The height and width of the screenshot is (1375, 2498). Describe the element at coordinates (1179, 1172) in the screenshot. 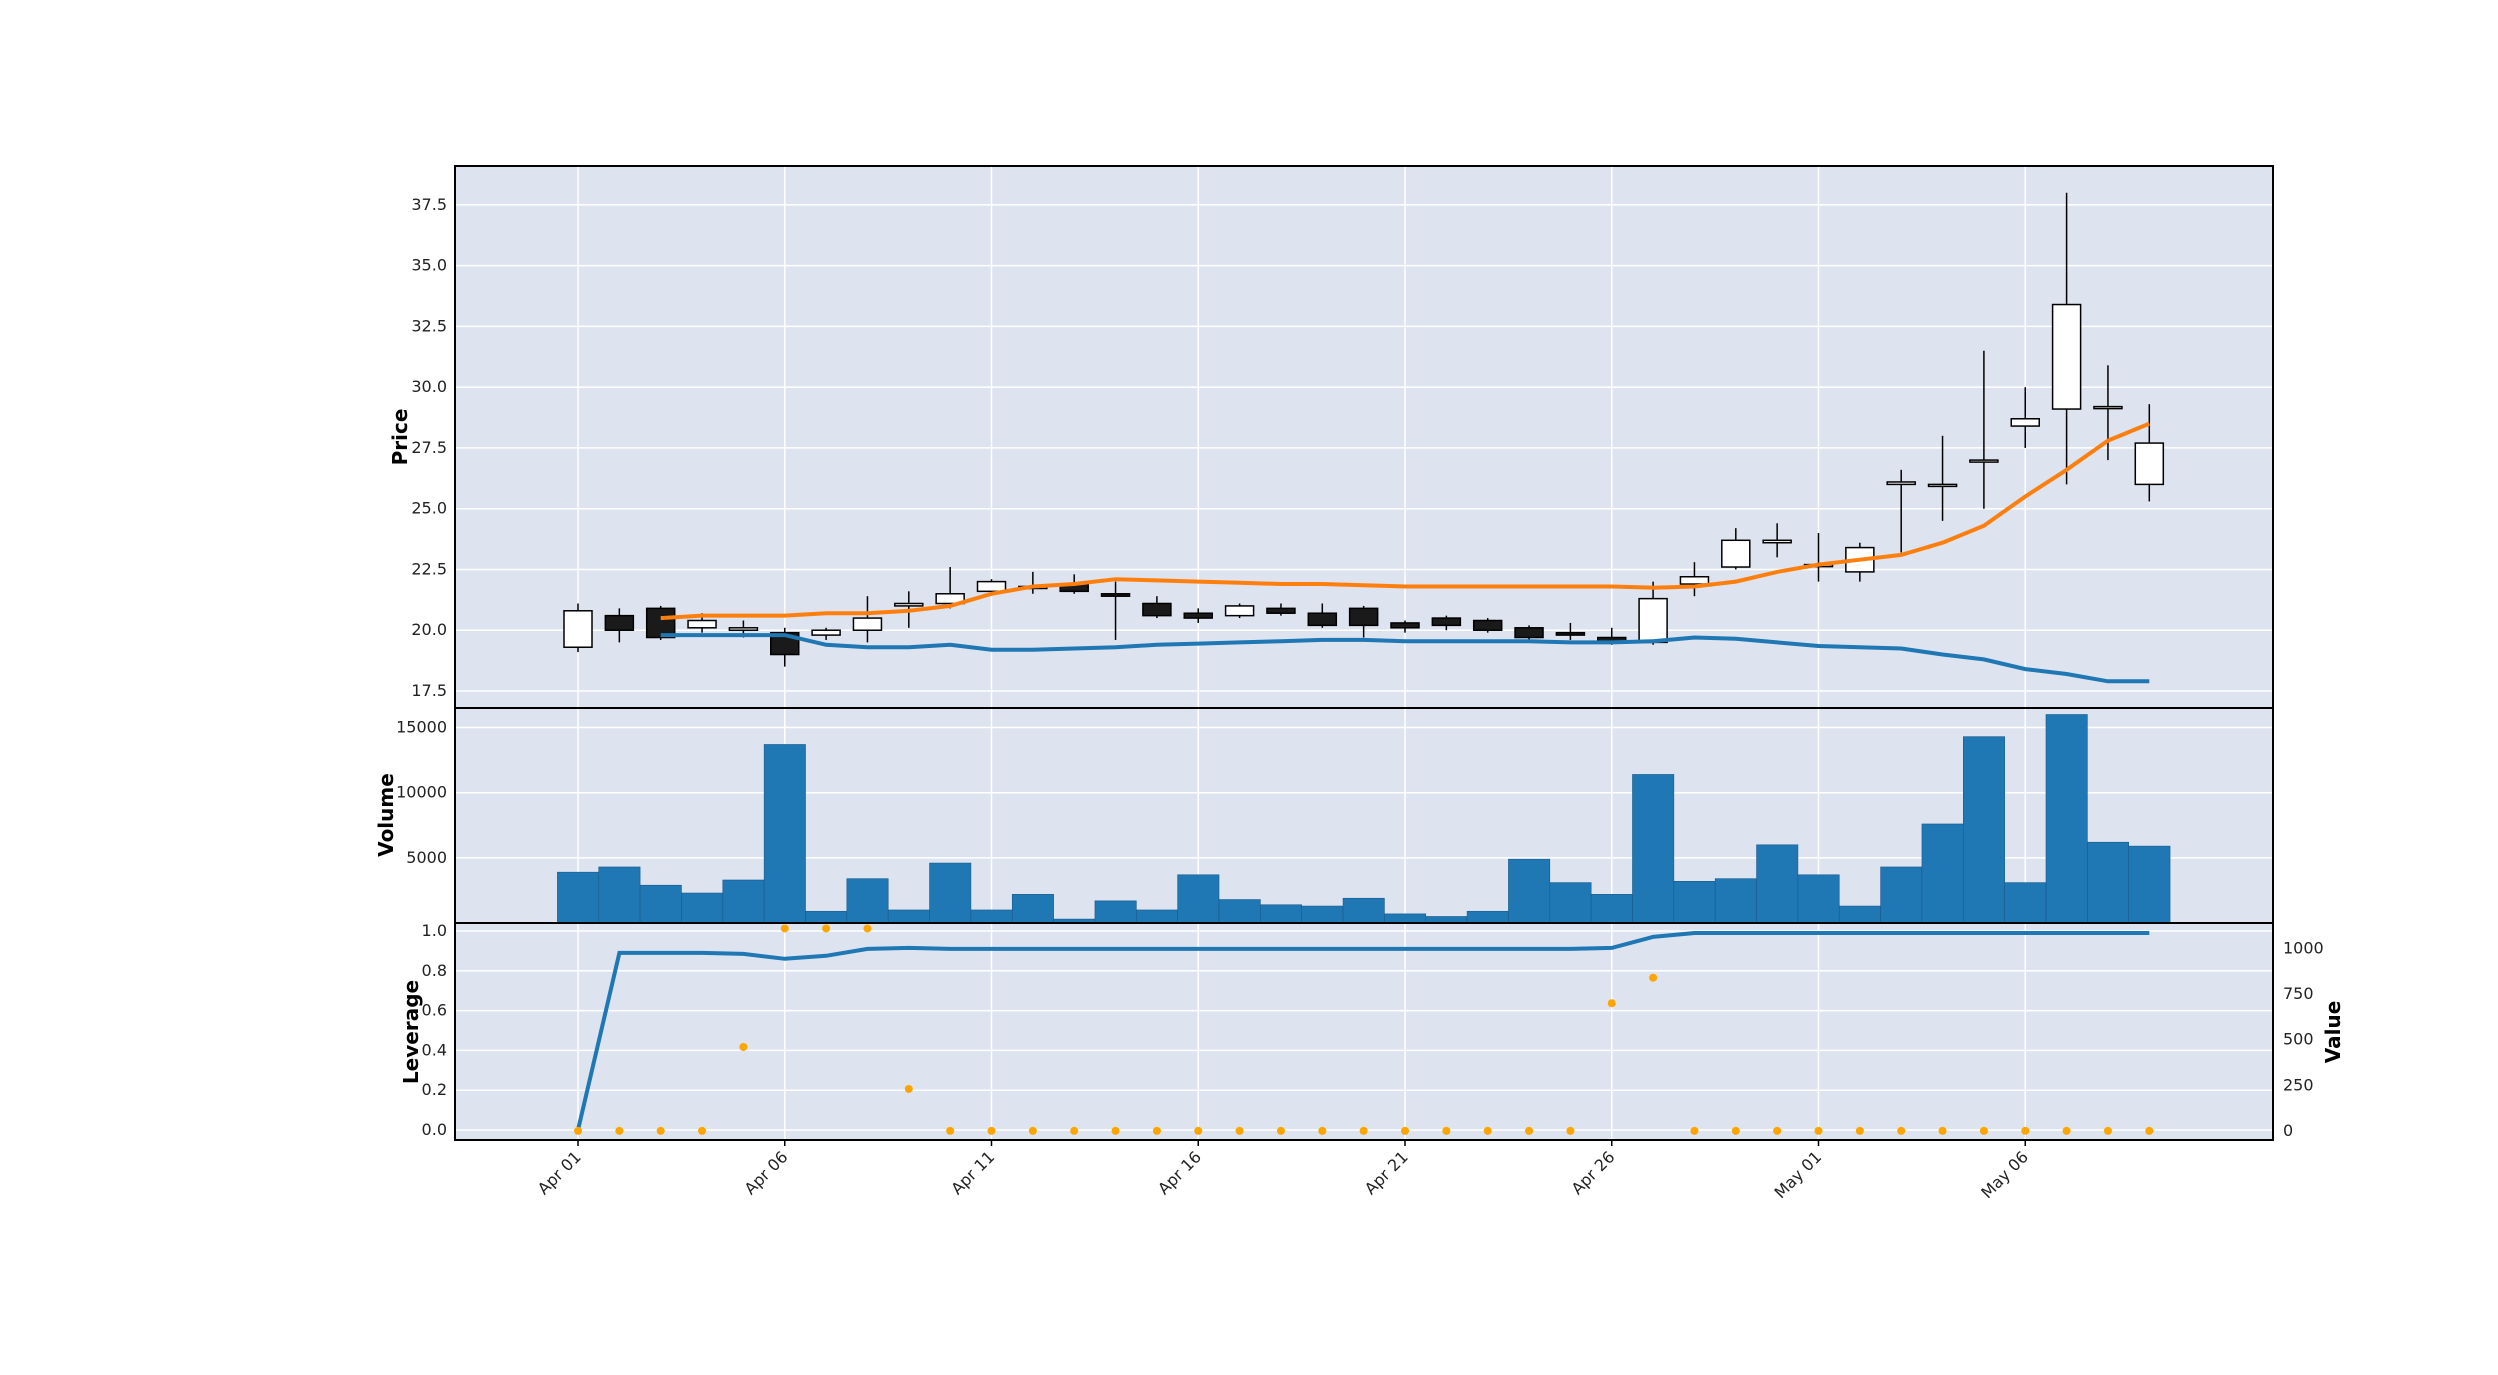

I see `x-tick-label: Apr 16` at that location.